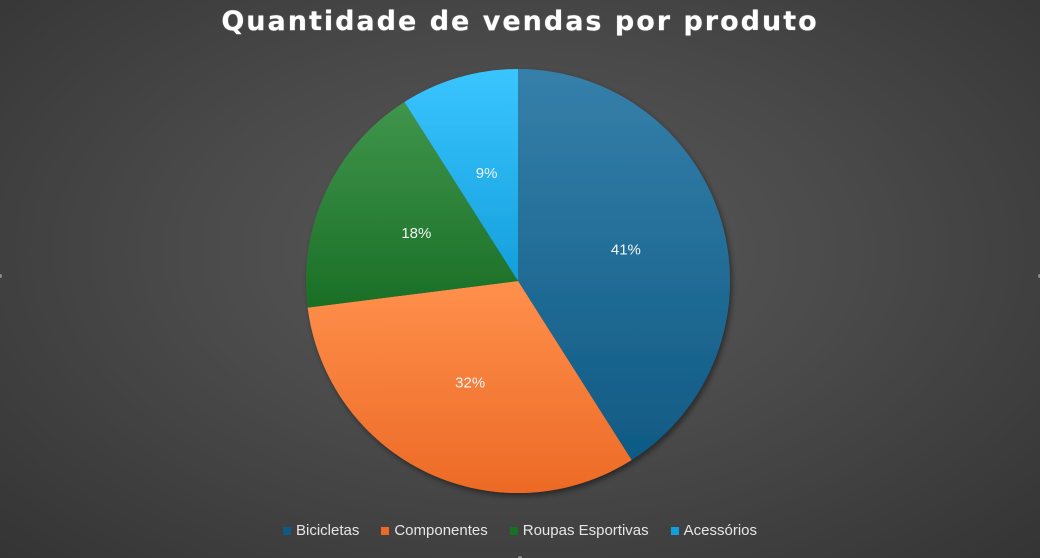 Image resolution: width=1040 pixels, height=558 pixels. I want to click on legend-label: Acessórios, so click(720, 530).